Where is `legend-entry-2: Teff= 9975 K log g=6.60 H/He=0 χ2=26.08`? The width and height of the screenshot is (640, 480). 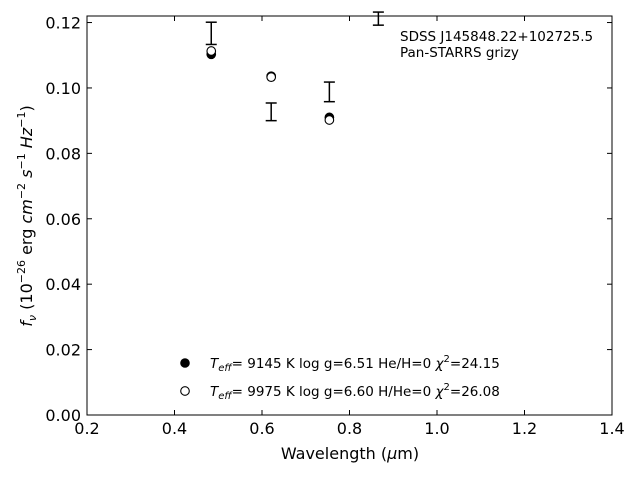 legend-entry-2: Teff= 9975 K log g=6.60 H/He=0 χ2=26.08 is located at coordinates (355, 392).